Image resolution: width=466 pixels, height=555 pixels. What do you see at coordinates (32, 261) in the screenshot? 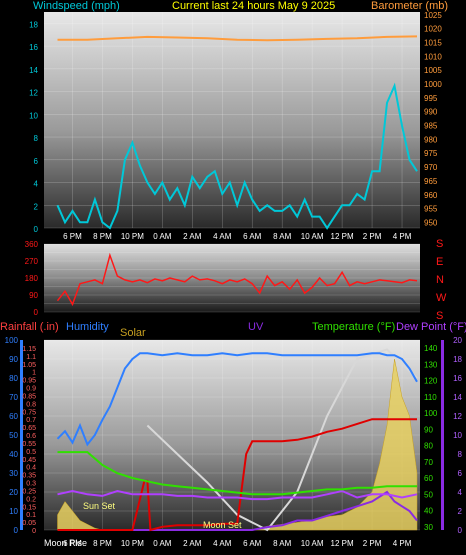
I see `direction-tick-label: 270` at bounding box center [32, 261].